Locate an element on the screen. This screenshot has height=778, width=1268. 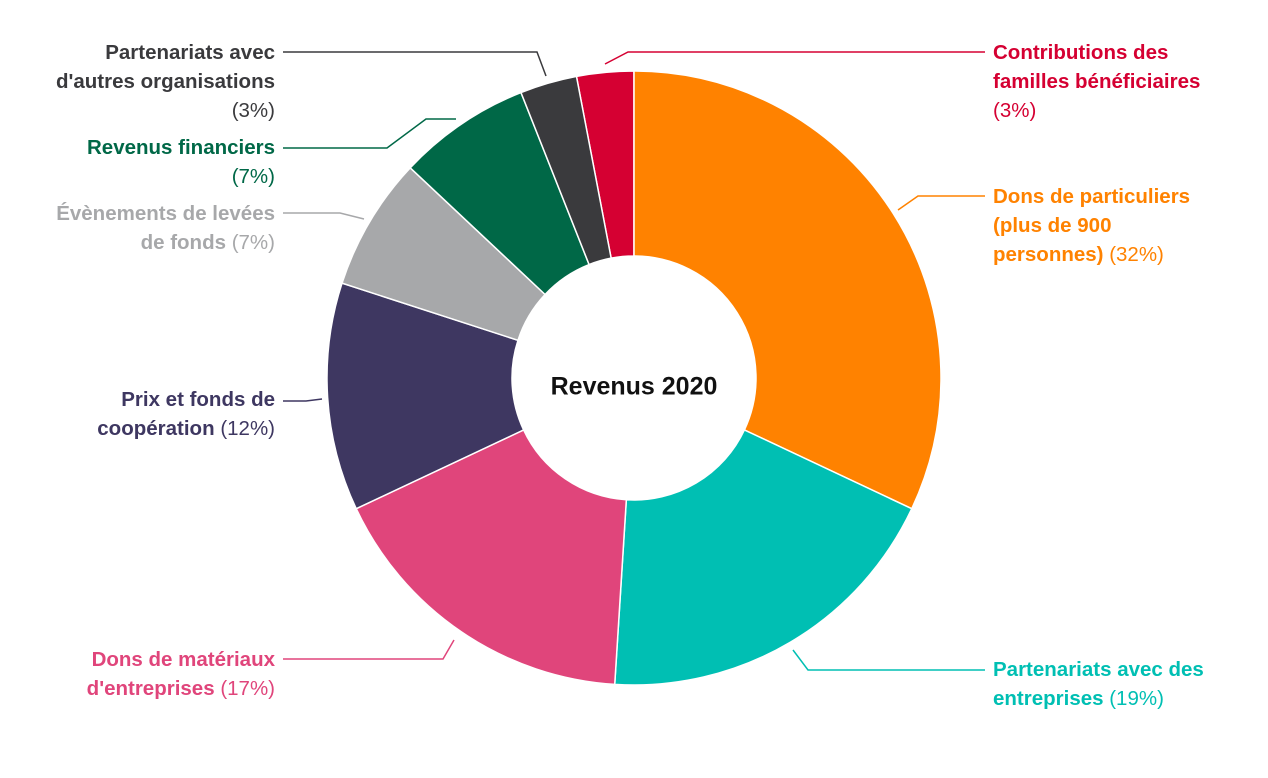
leader-line-revenus-financiers is located at coordinates (369, 133).